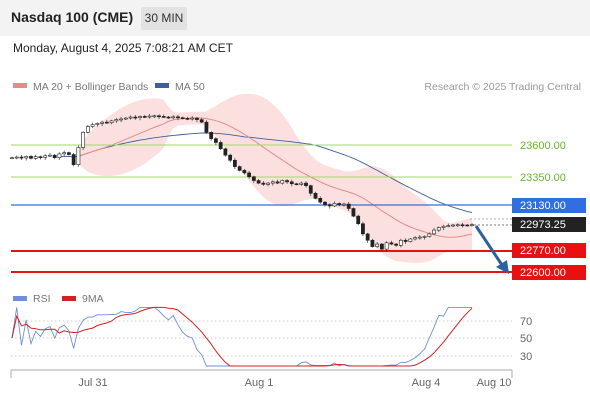 This screenshot has width=590, height=400. I want to click on ma20-legend-label: MA 20 + Bollinger Bands, so click(90, 87).